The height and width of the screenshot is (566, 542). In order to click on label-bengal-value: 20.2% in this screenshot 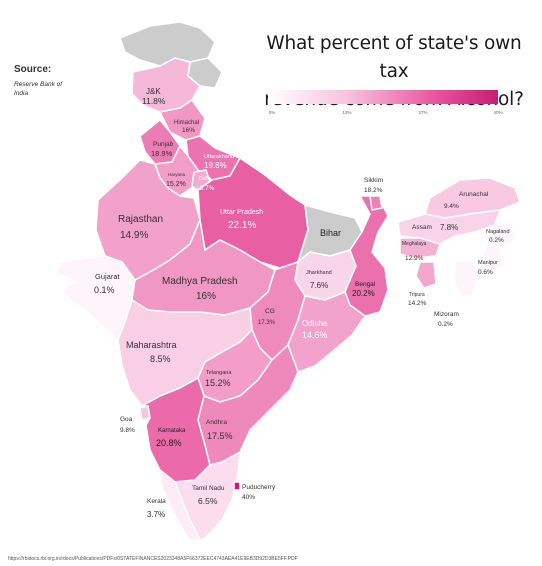, I will do `click(363, 293)`.